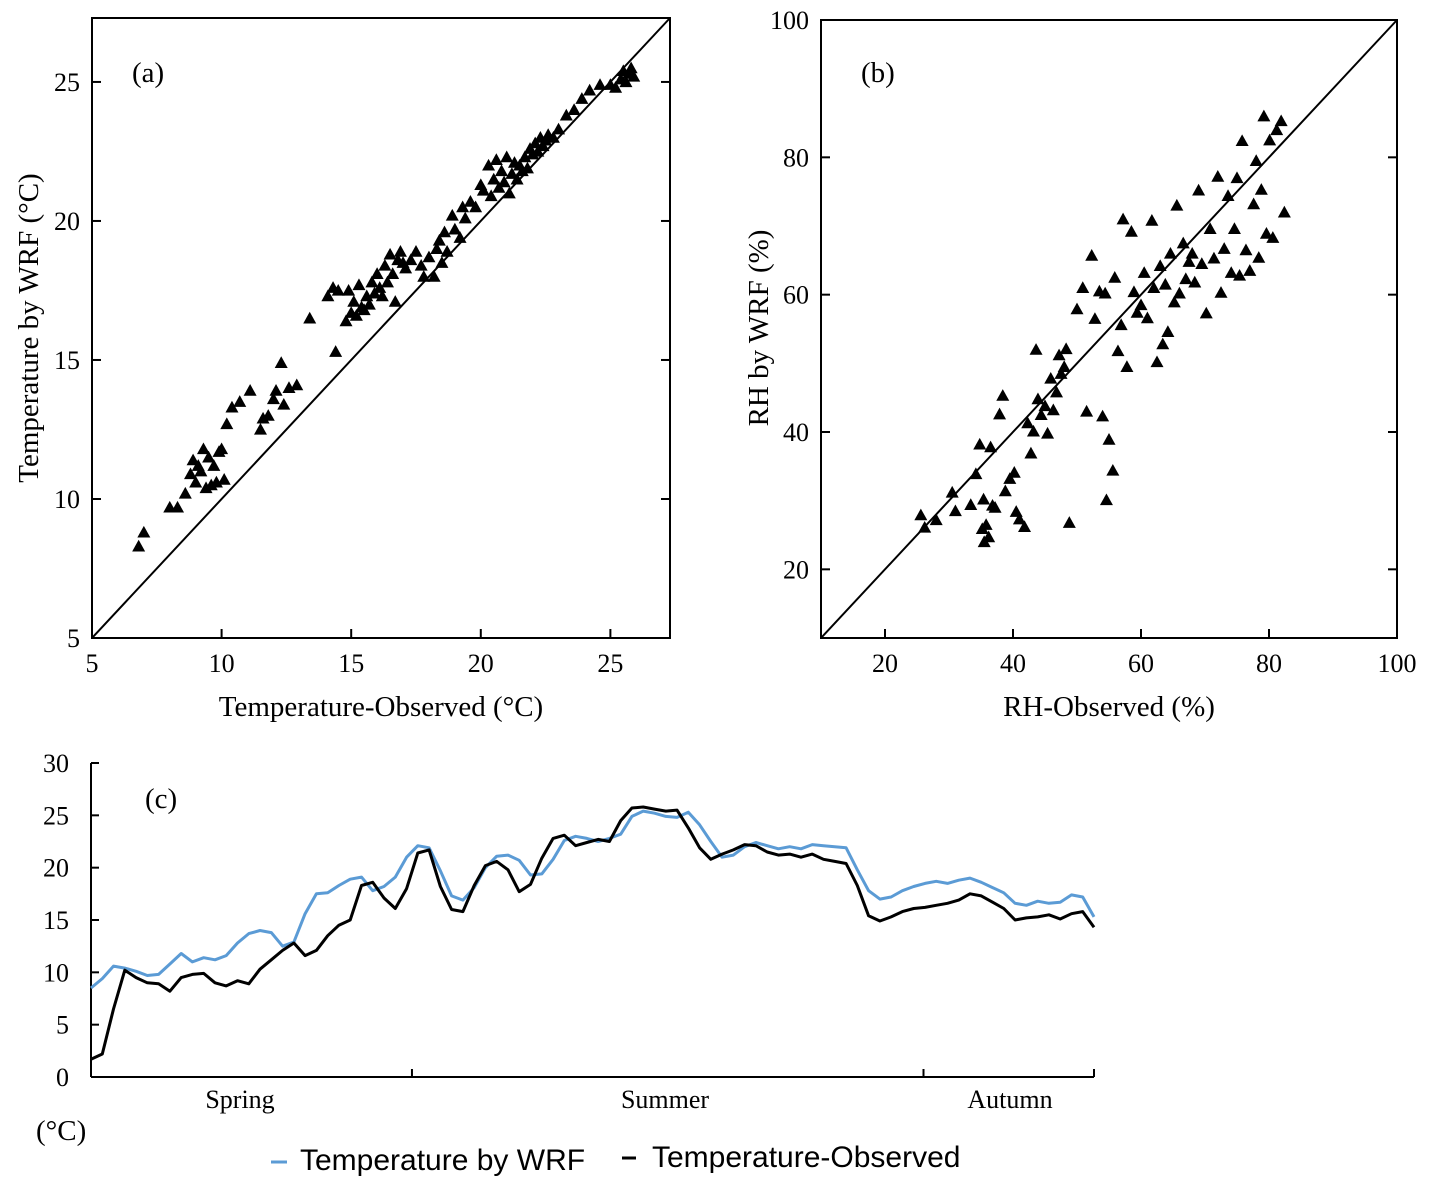 This screenshot has width=1431, height=1185. What do you see at coordinates (442, 1160) in the screenshot?
I see `legend-label-wrf: Temperature by WRF` at bounding box center [442, 1160].